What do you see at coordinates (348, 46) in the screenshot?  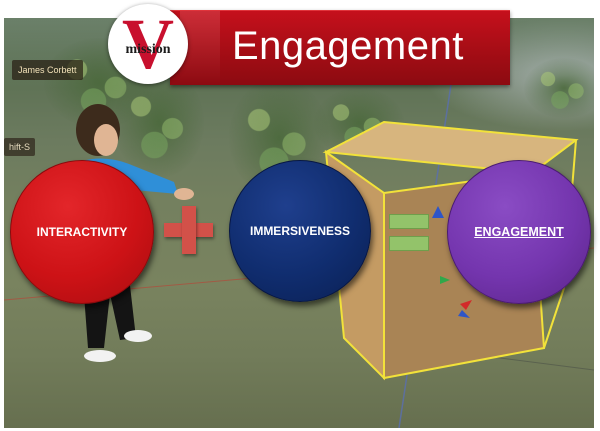 I see `page-title: Engagement` at bounding box center [348, 46].